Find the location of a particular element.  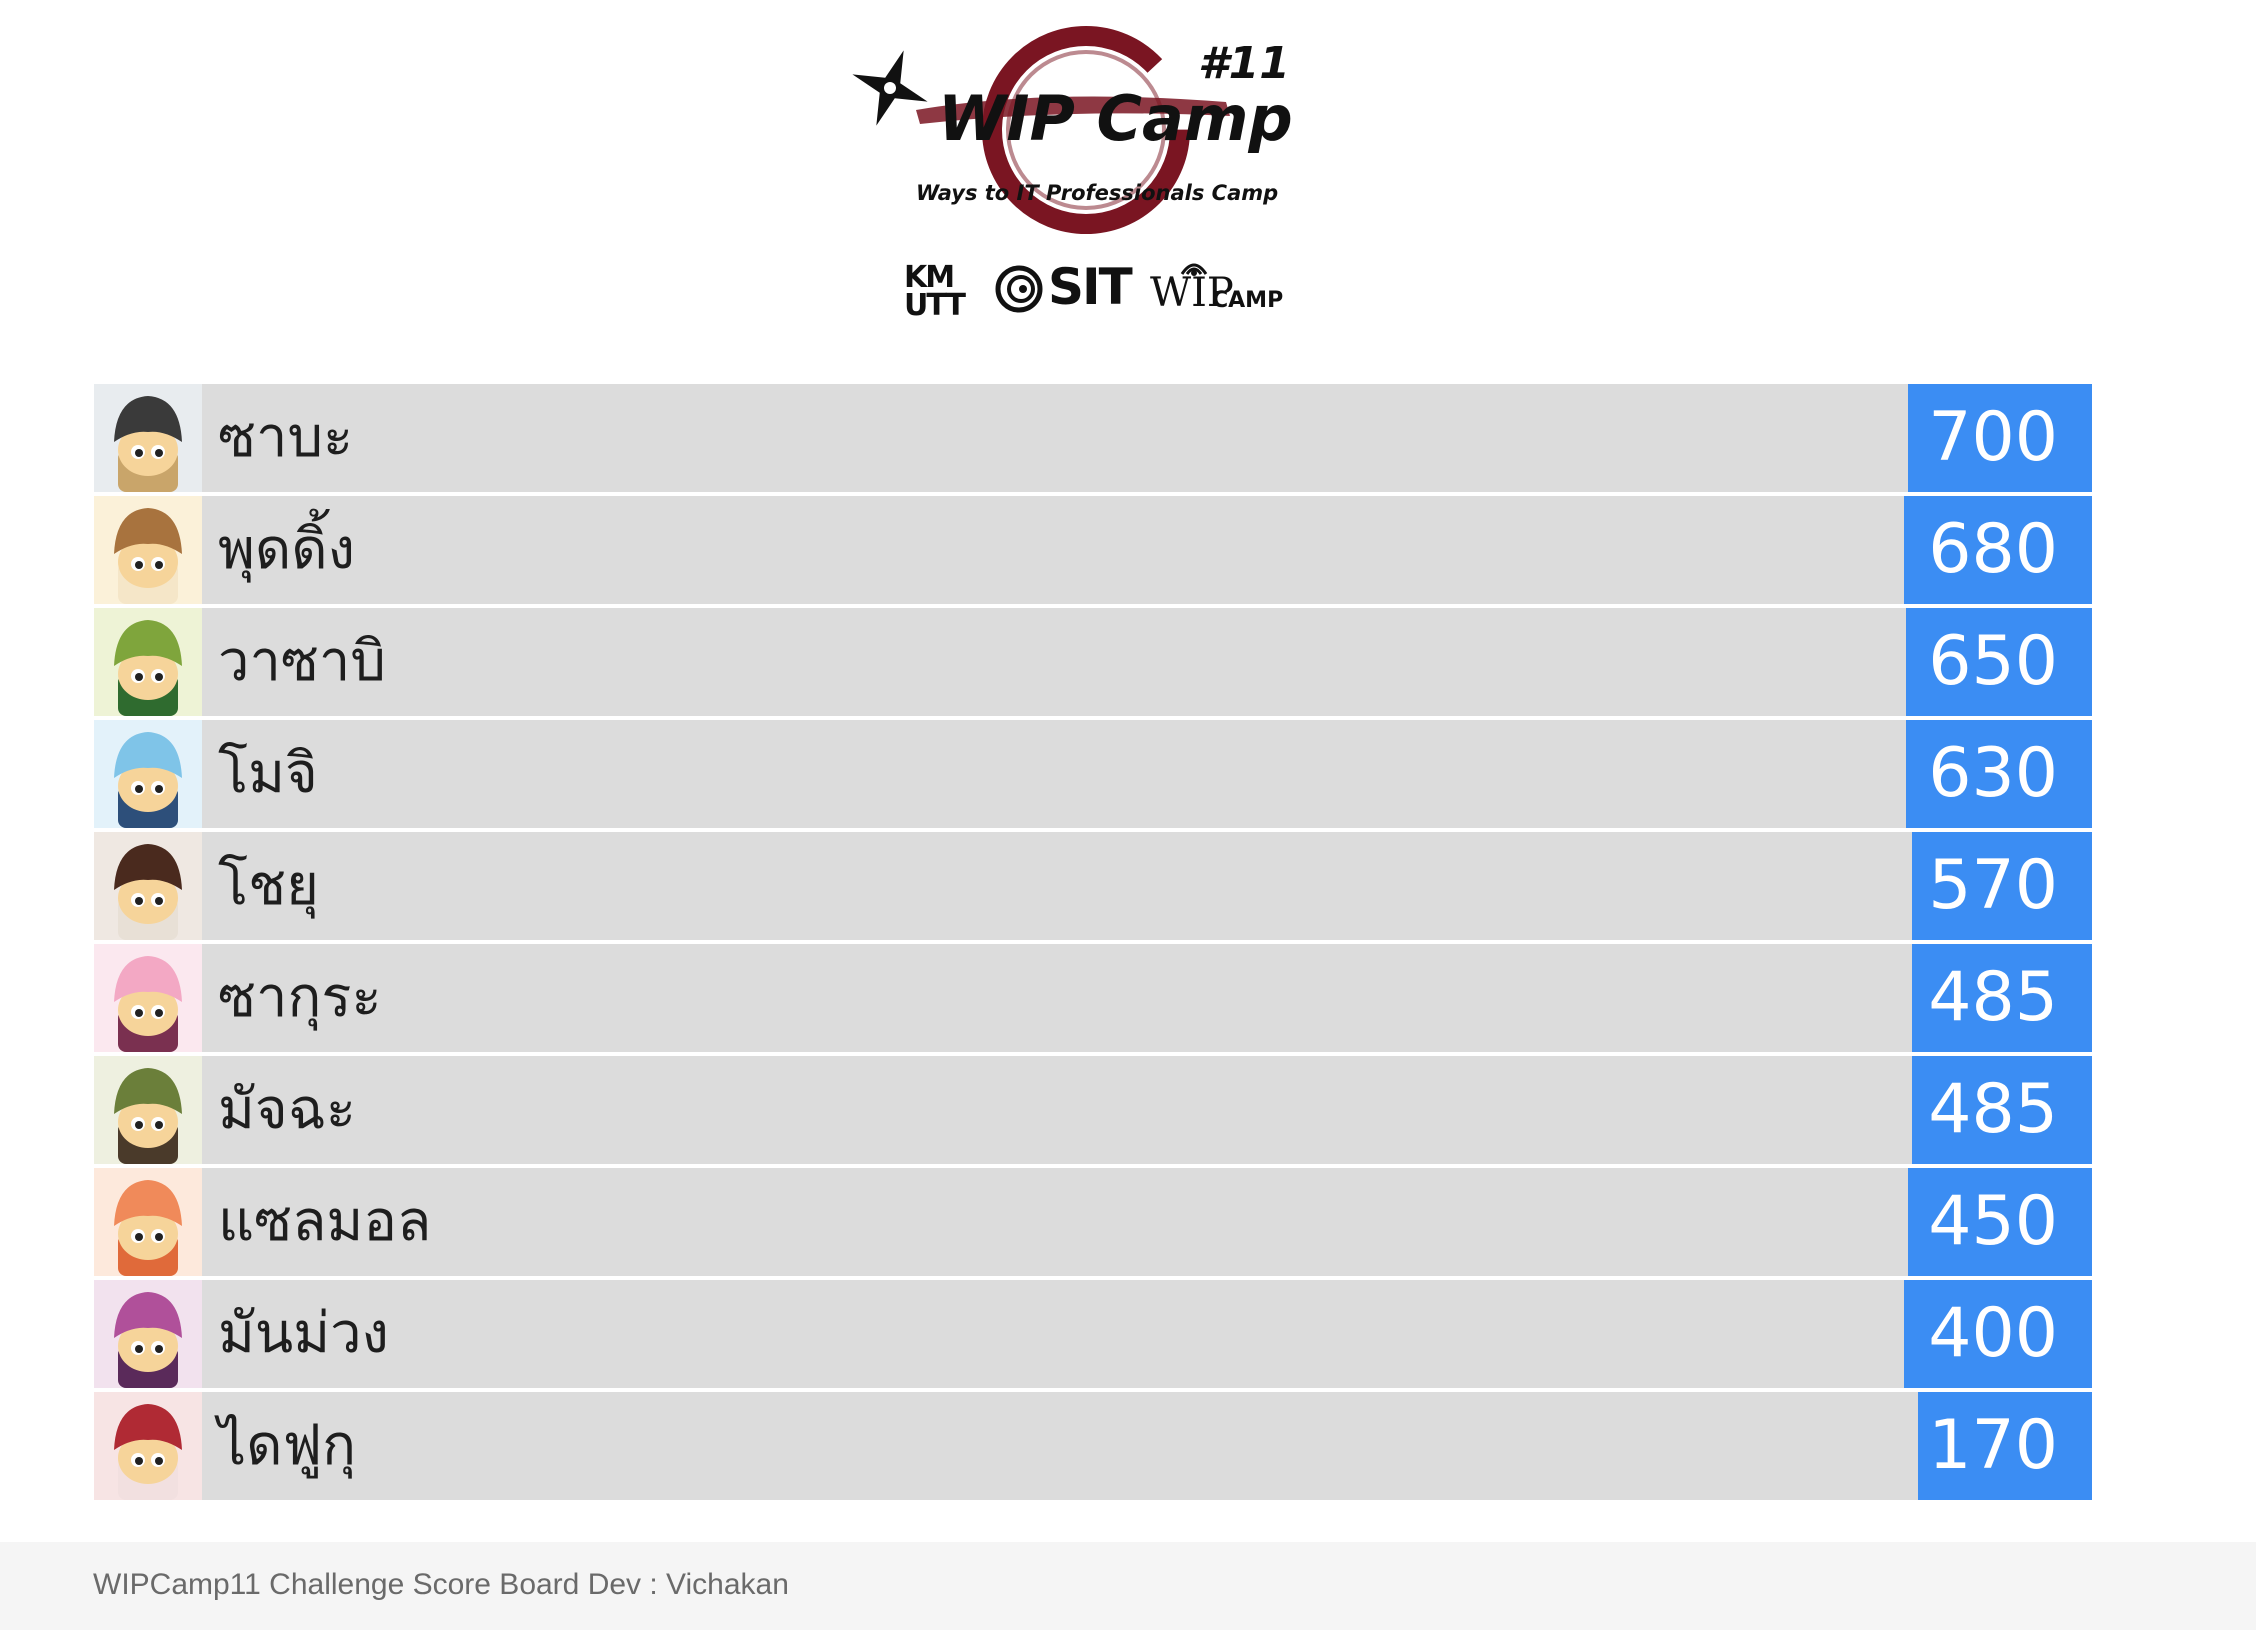

kmutt-bottom-text: UTT is located at coordinates (935, 305).